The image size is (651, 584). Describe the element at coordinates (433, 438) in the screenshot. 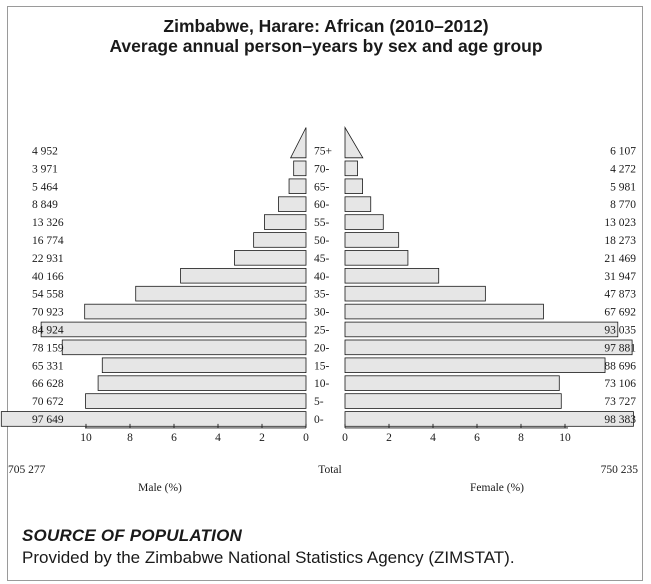

I see `female-x-tick-label: 4` at that location.